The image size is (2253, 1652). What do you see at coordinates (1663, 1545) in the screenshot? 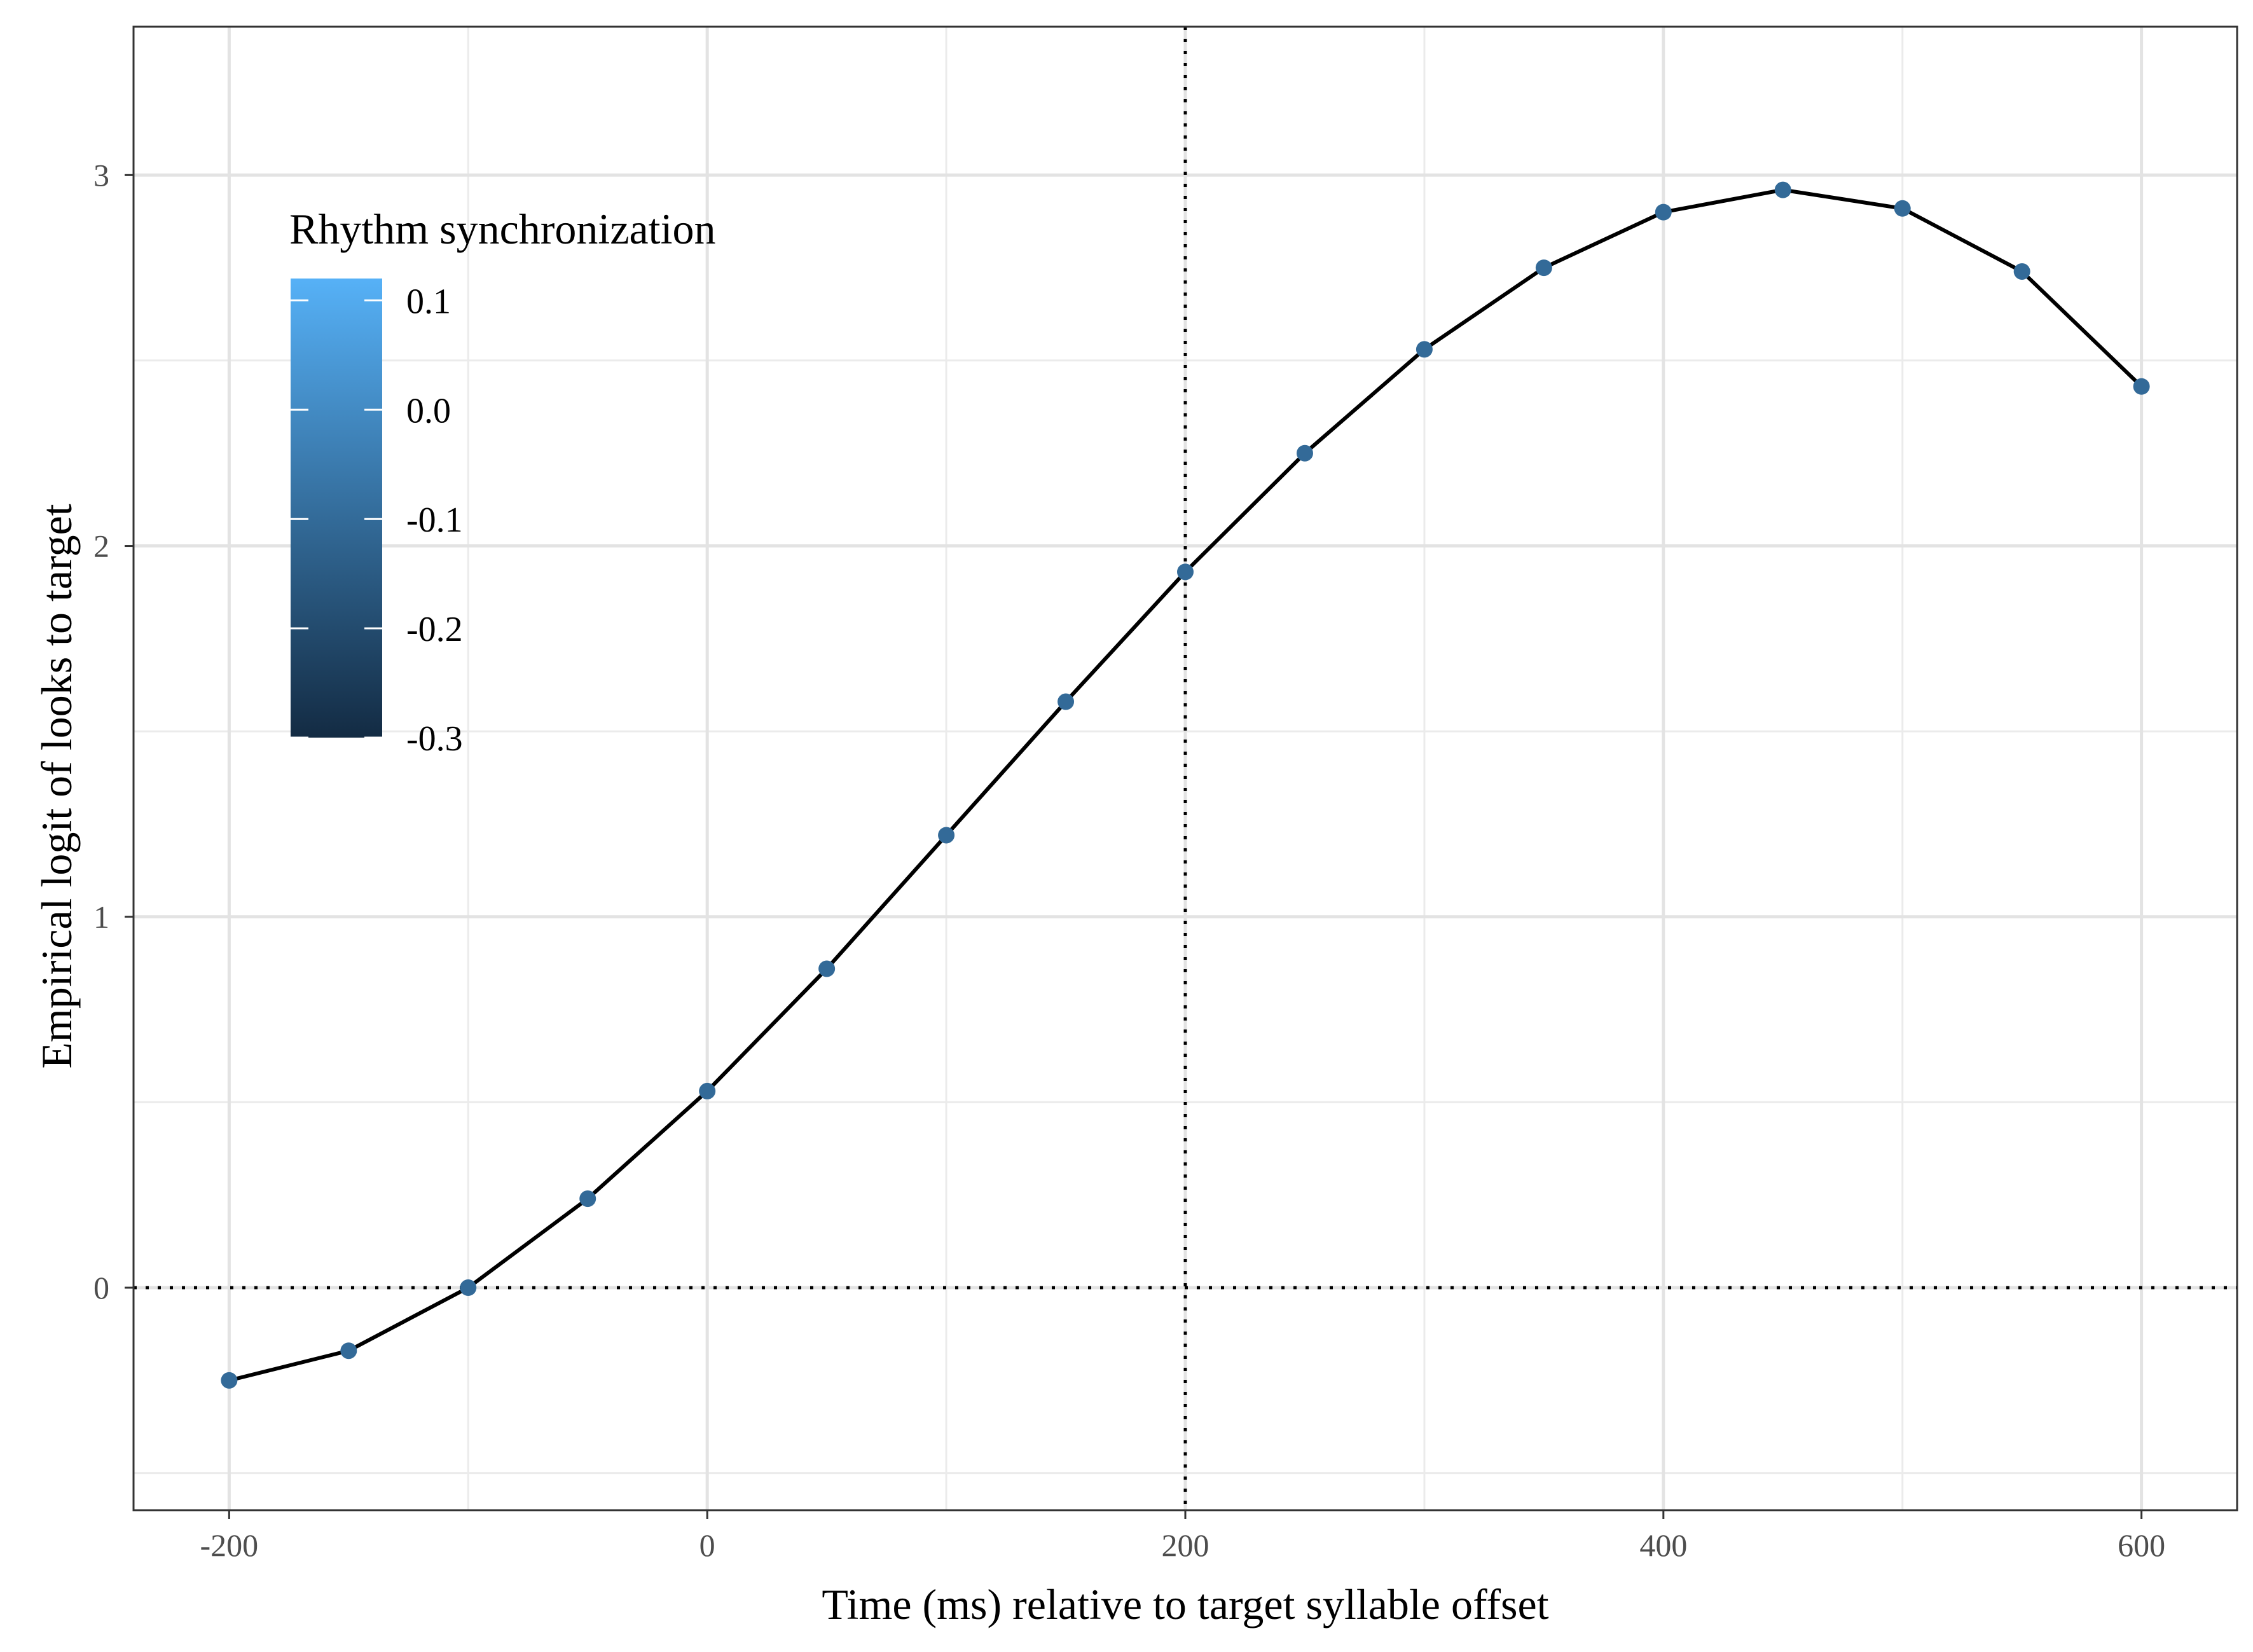
I see `x-tick-label: 400` at bounding box center [1663, 1545].